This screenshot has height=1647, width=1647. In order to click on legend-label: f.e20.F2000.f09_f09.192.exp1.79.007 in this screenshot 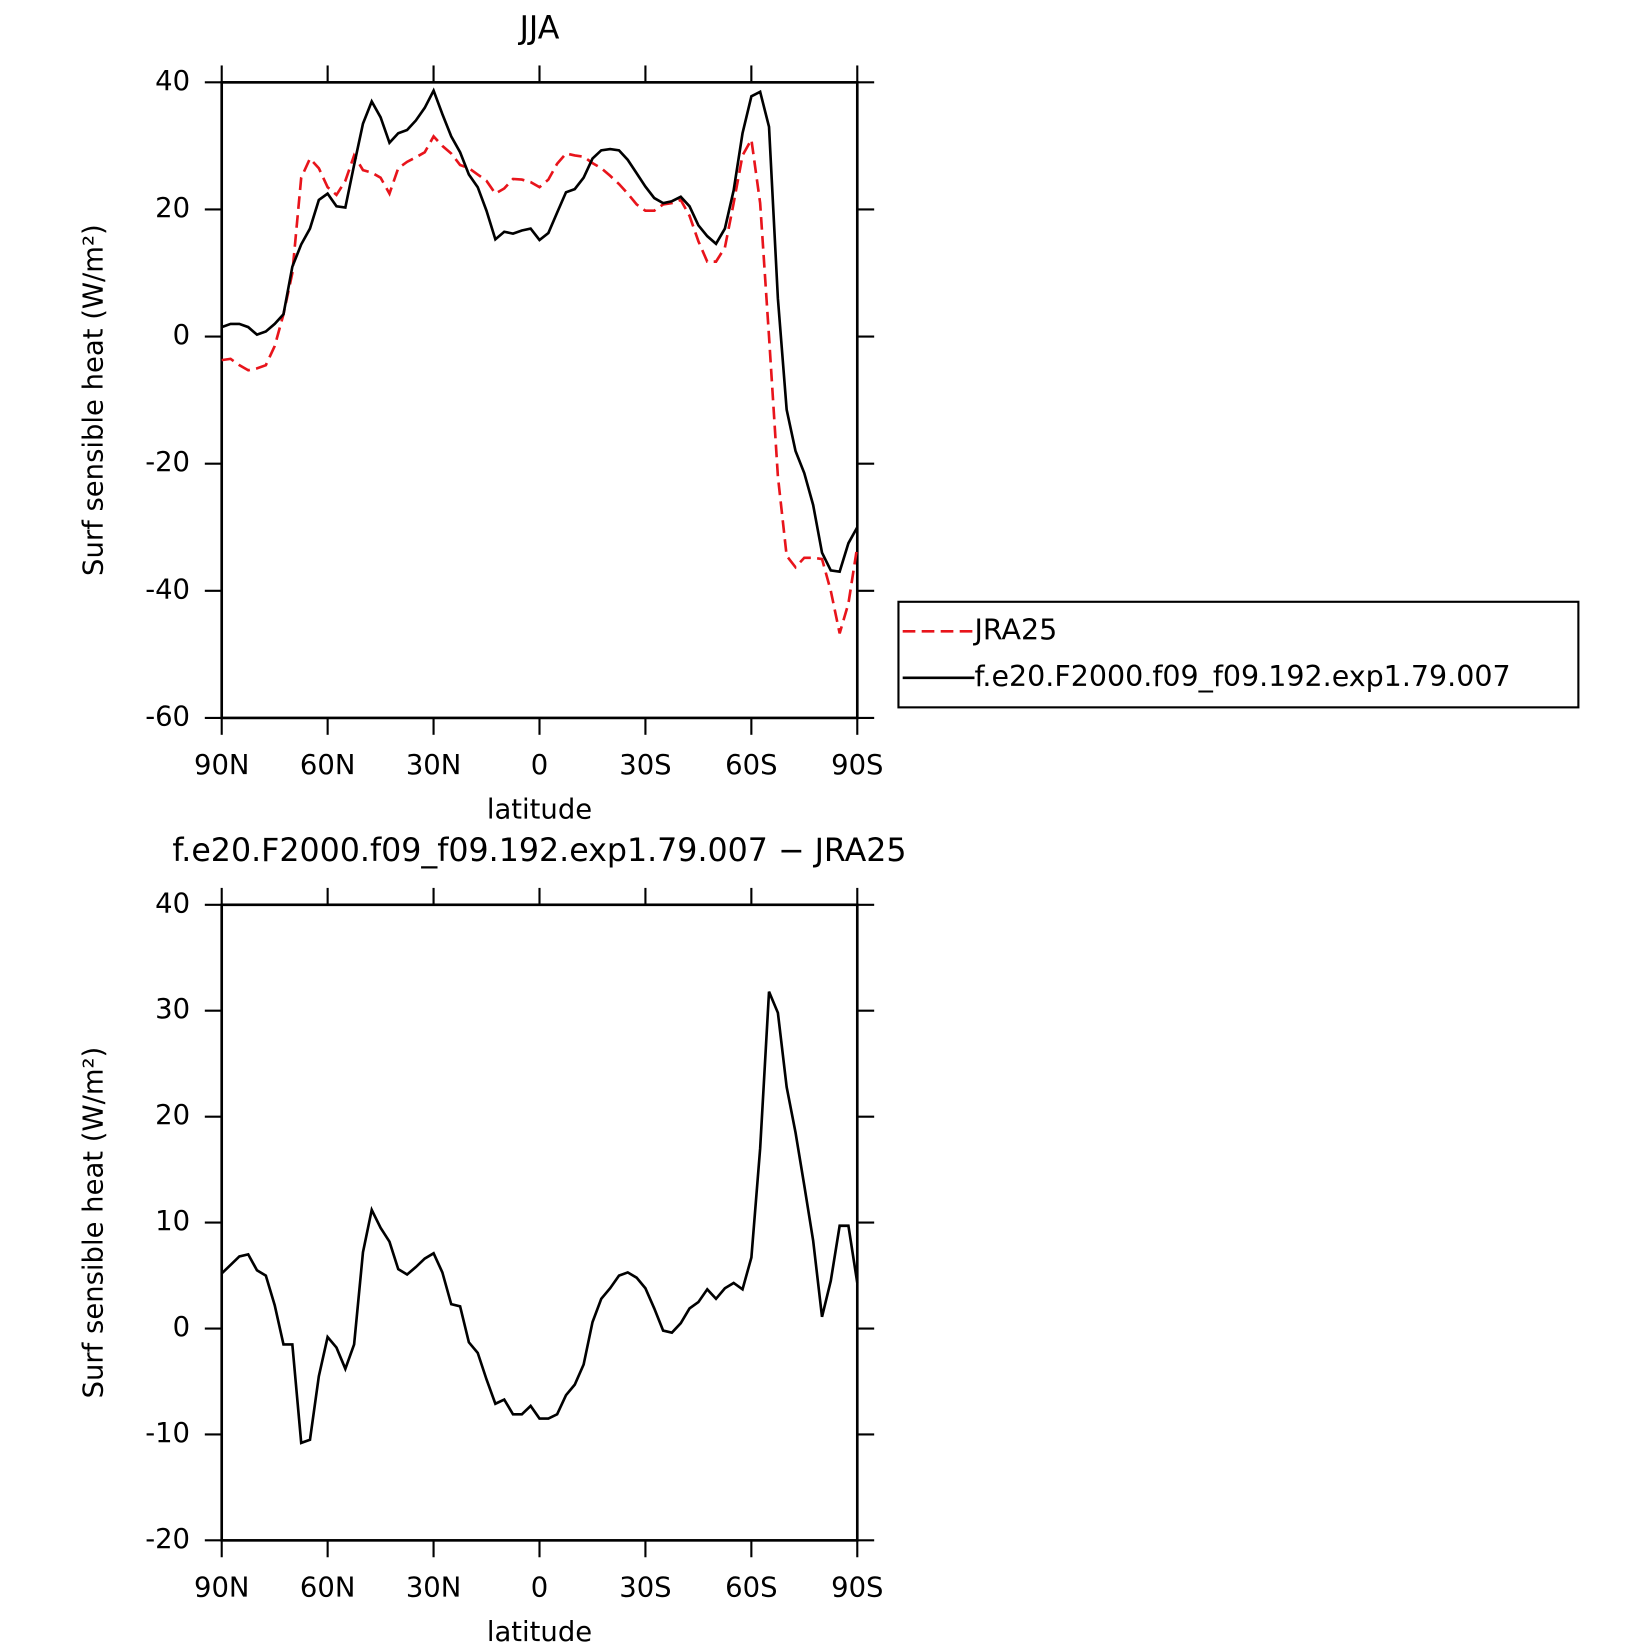, I will do `click(1242, 676)`.